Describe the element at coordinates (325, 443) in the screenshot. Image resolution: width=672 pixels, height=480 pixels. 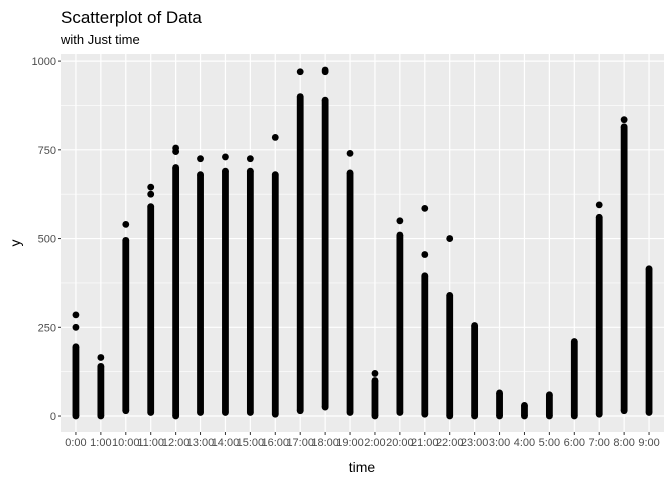
I see `x-tick-label: 18:00` at that location.